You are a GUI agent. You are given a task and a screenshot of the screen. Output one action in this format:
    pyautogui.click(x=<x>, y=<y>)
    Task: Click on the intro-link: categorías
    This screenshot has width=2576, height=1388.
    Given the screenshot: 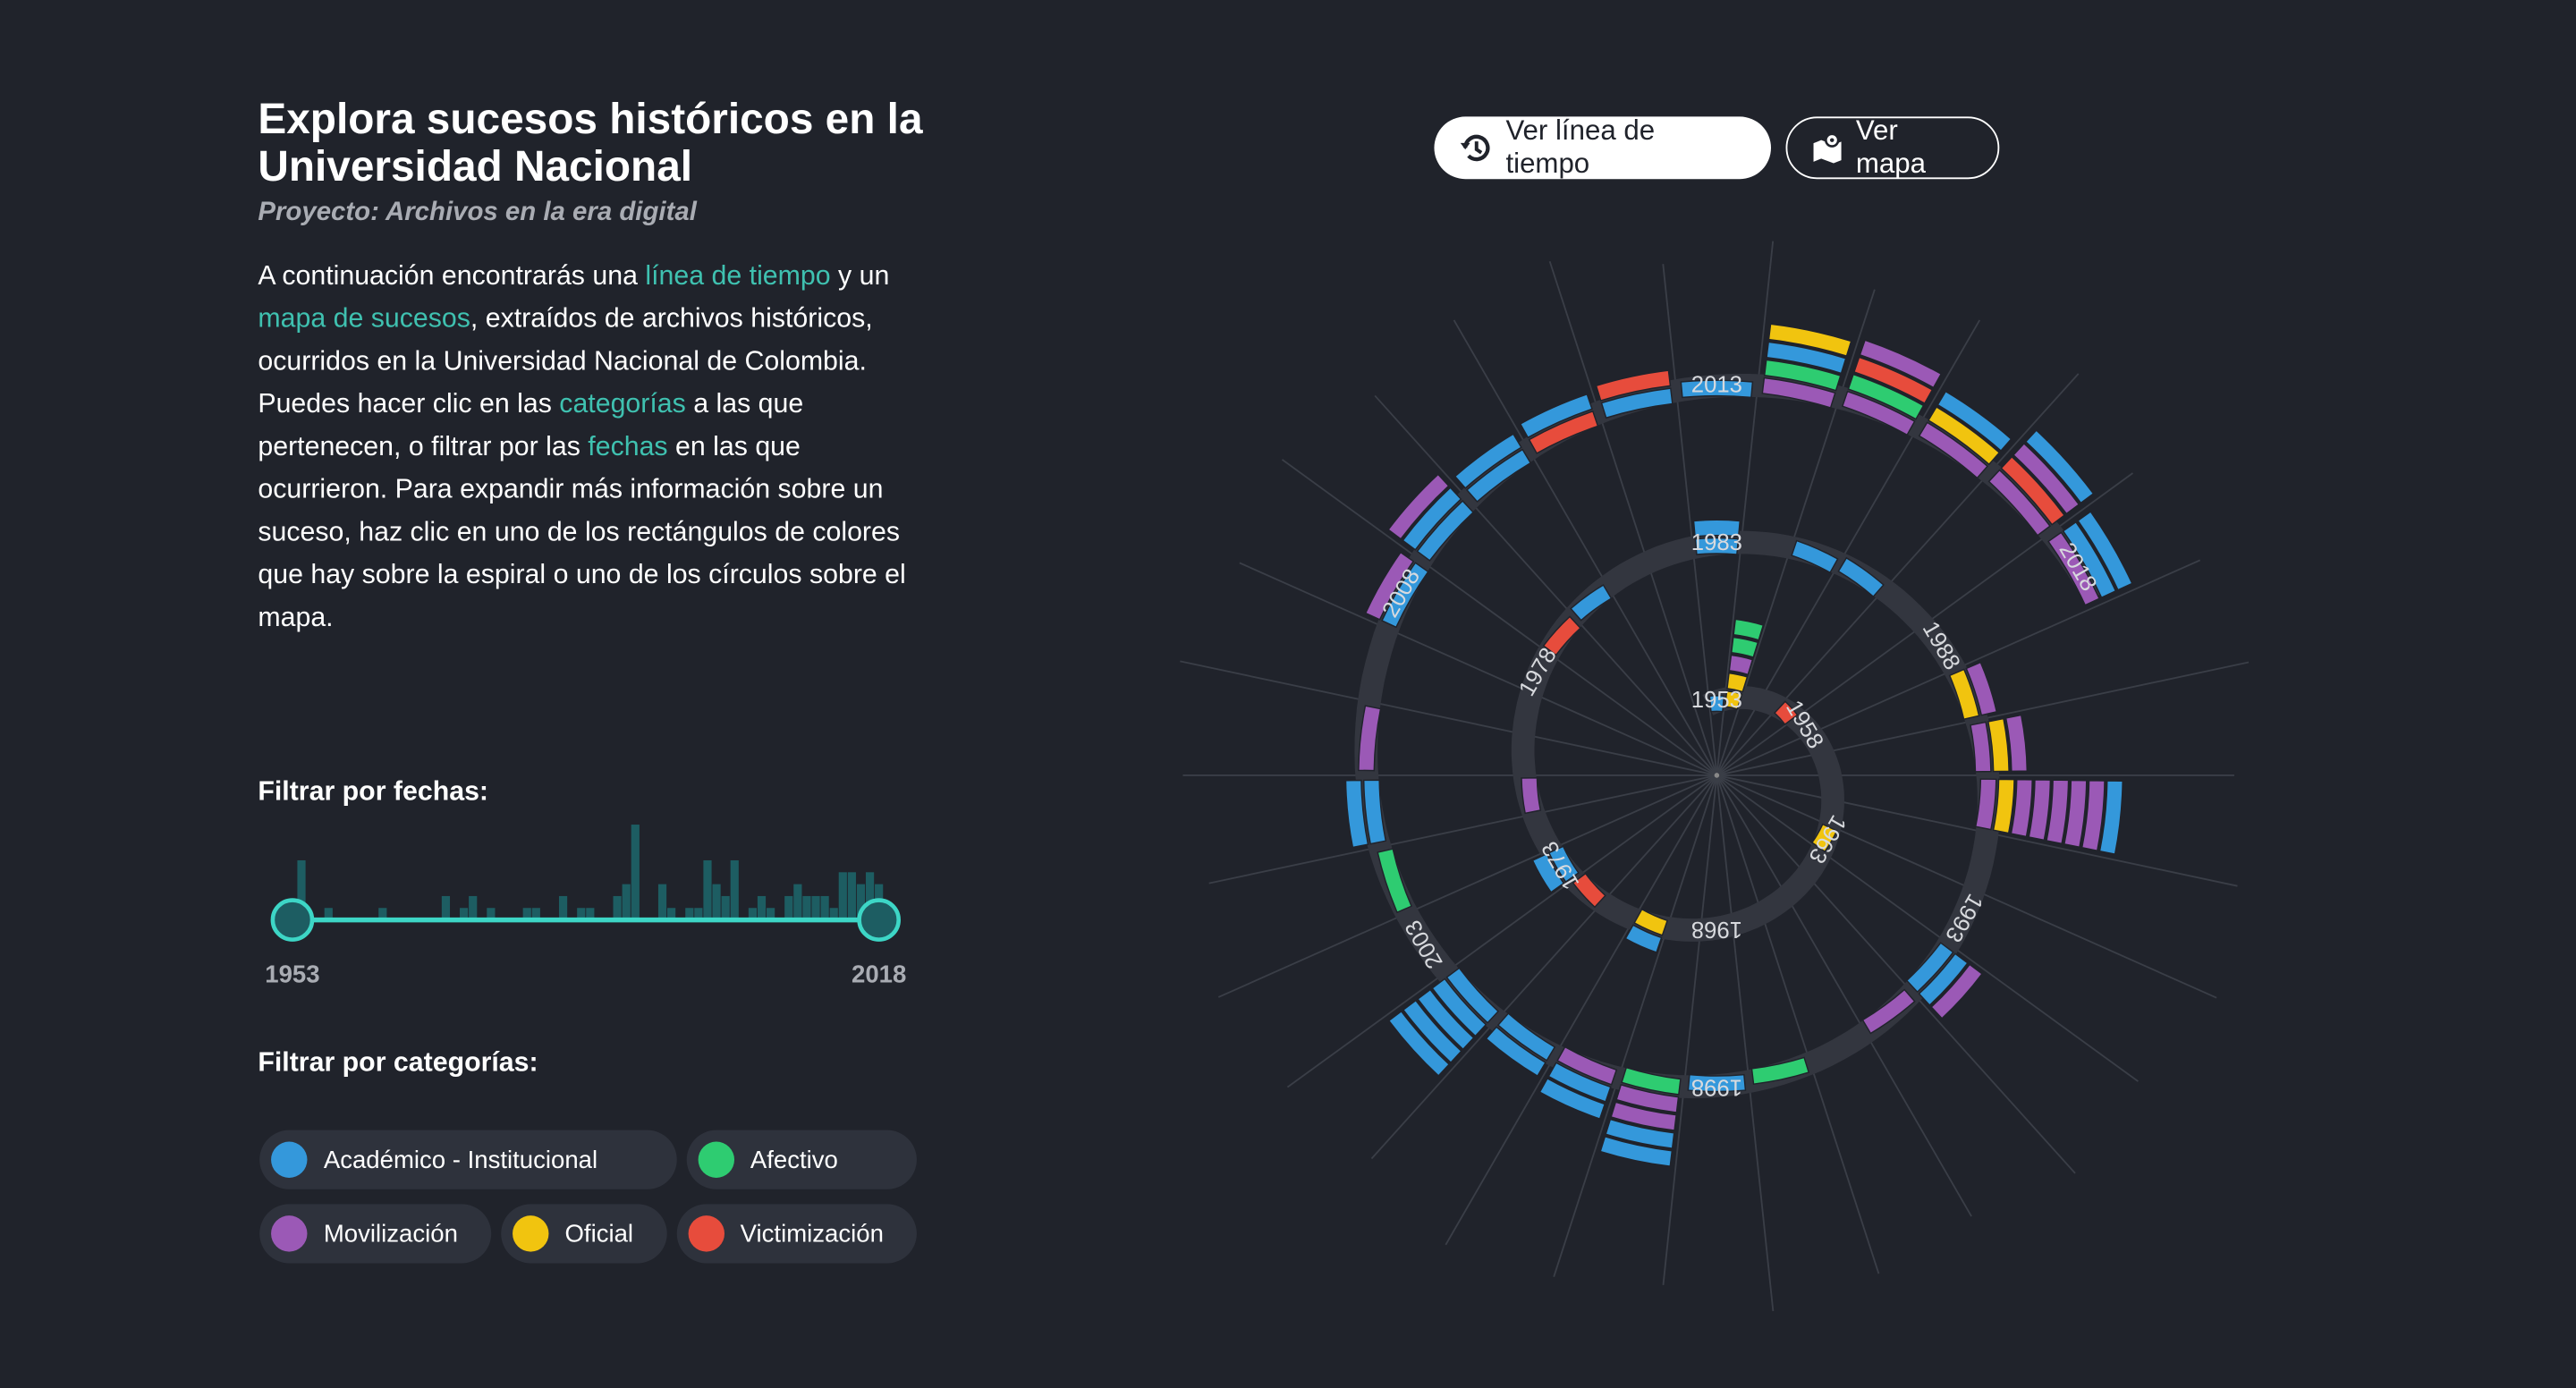 What is the action you would take?
    pyautogui.click(x=622, y=404)
    